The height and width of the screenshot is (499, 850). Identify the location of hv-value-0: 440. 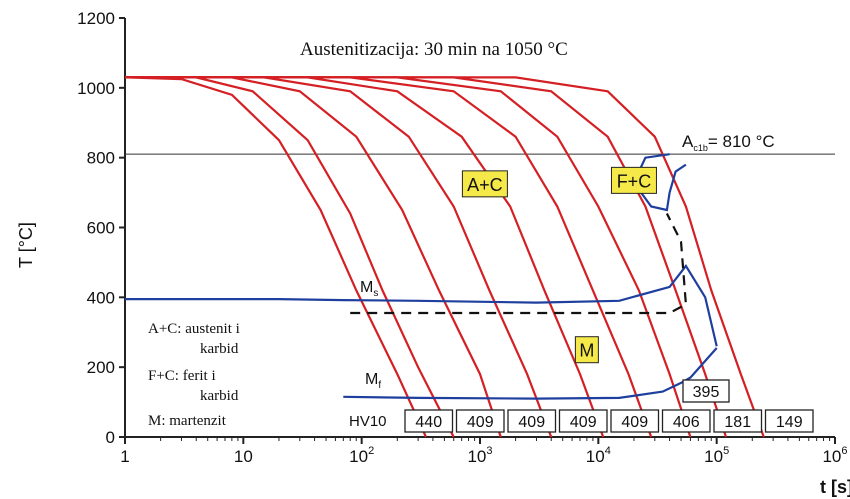
(428, 422).